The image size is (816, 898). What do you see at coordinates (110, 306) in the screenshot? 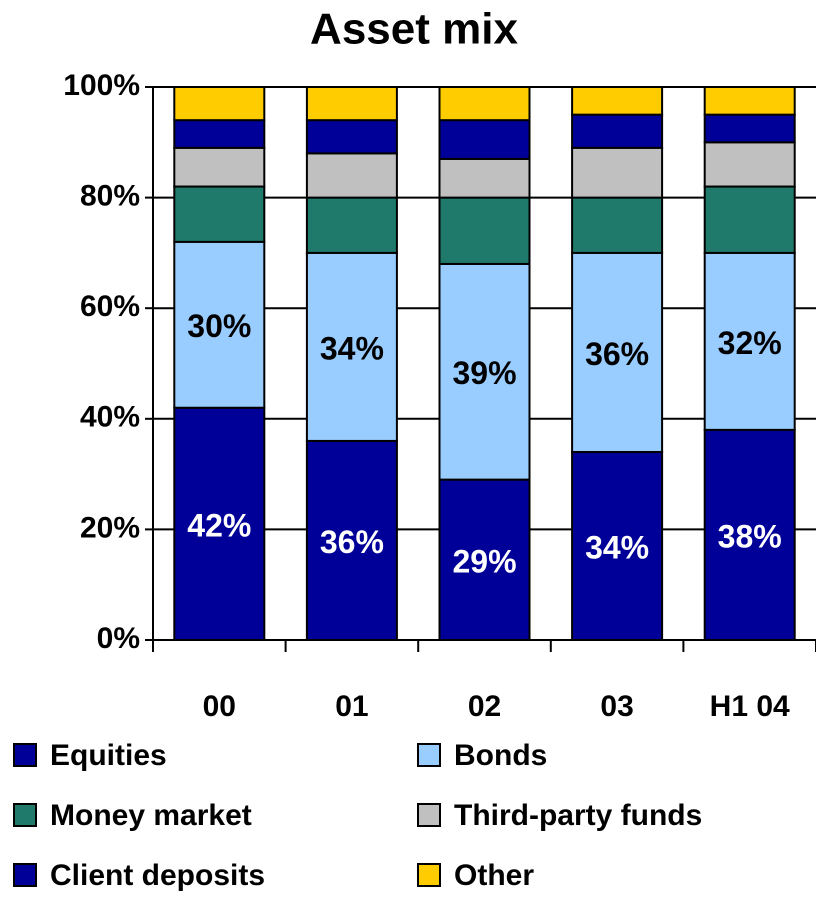
I see `y-tick-label: 60%` at bounding box center [110, 306].